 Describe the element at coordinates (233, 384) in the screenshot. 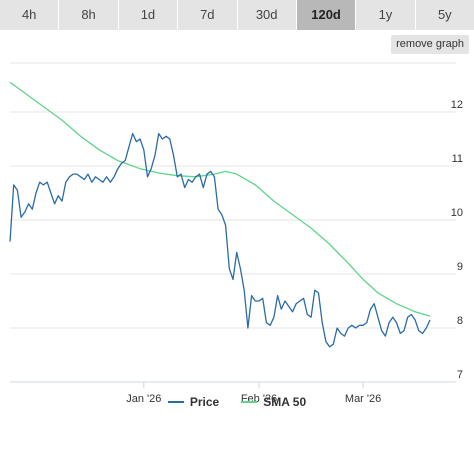

I see `x-axis` at that location.